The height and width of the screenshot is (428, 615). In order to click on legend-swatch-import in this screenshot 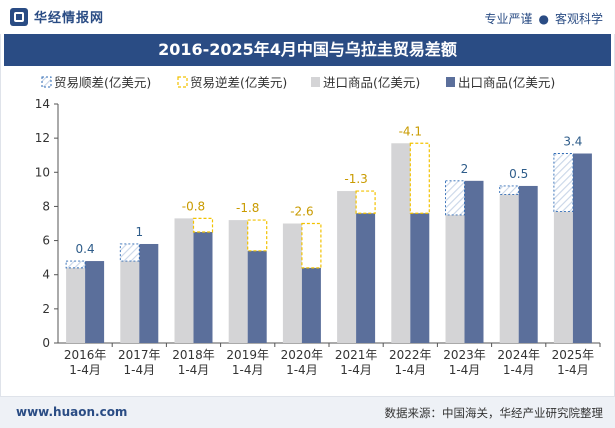, I will do `click(315, 82)`.